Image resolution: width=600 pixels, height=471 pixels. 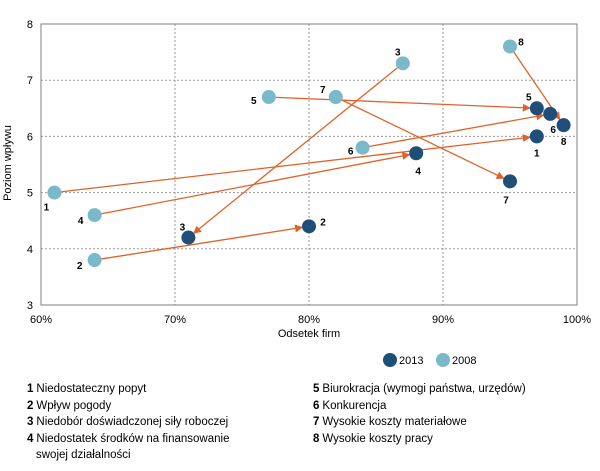 What do you see at coordinates (30, 438) in the screenshot?
I see `note-number: 4` at bounding box center [30, 438].